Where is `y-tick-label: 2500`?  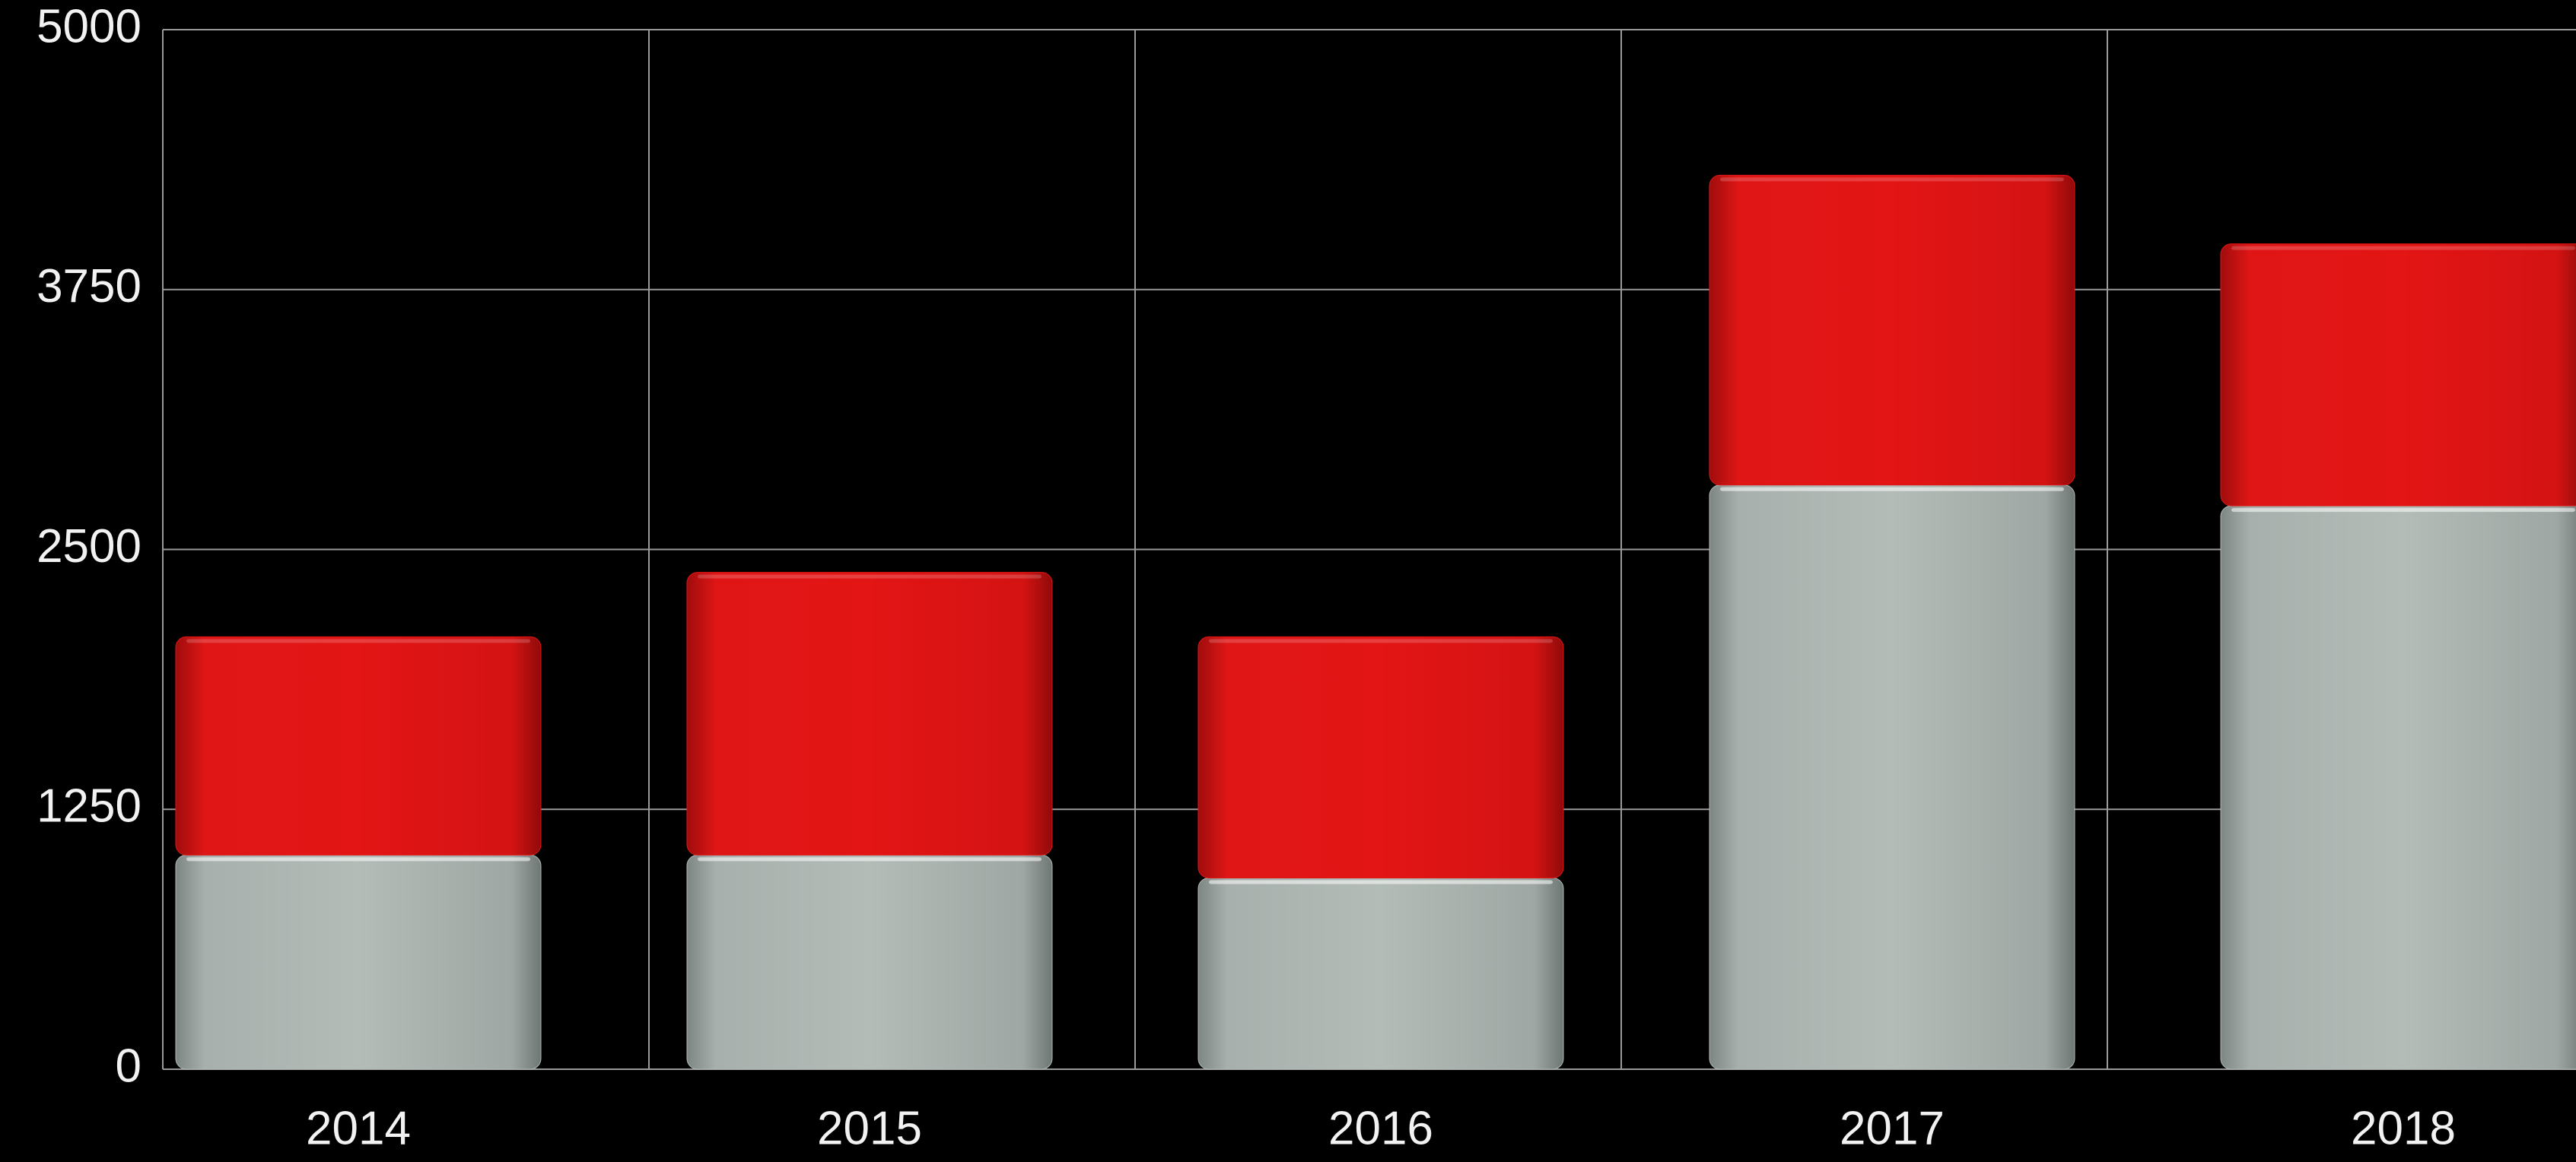
y-tick-label: 2500 is located at coordinates (90, 546).